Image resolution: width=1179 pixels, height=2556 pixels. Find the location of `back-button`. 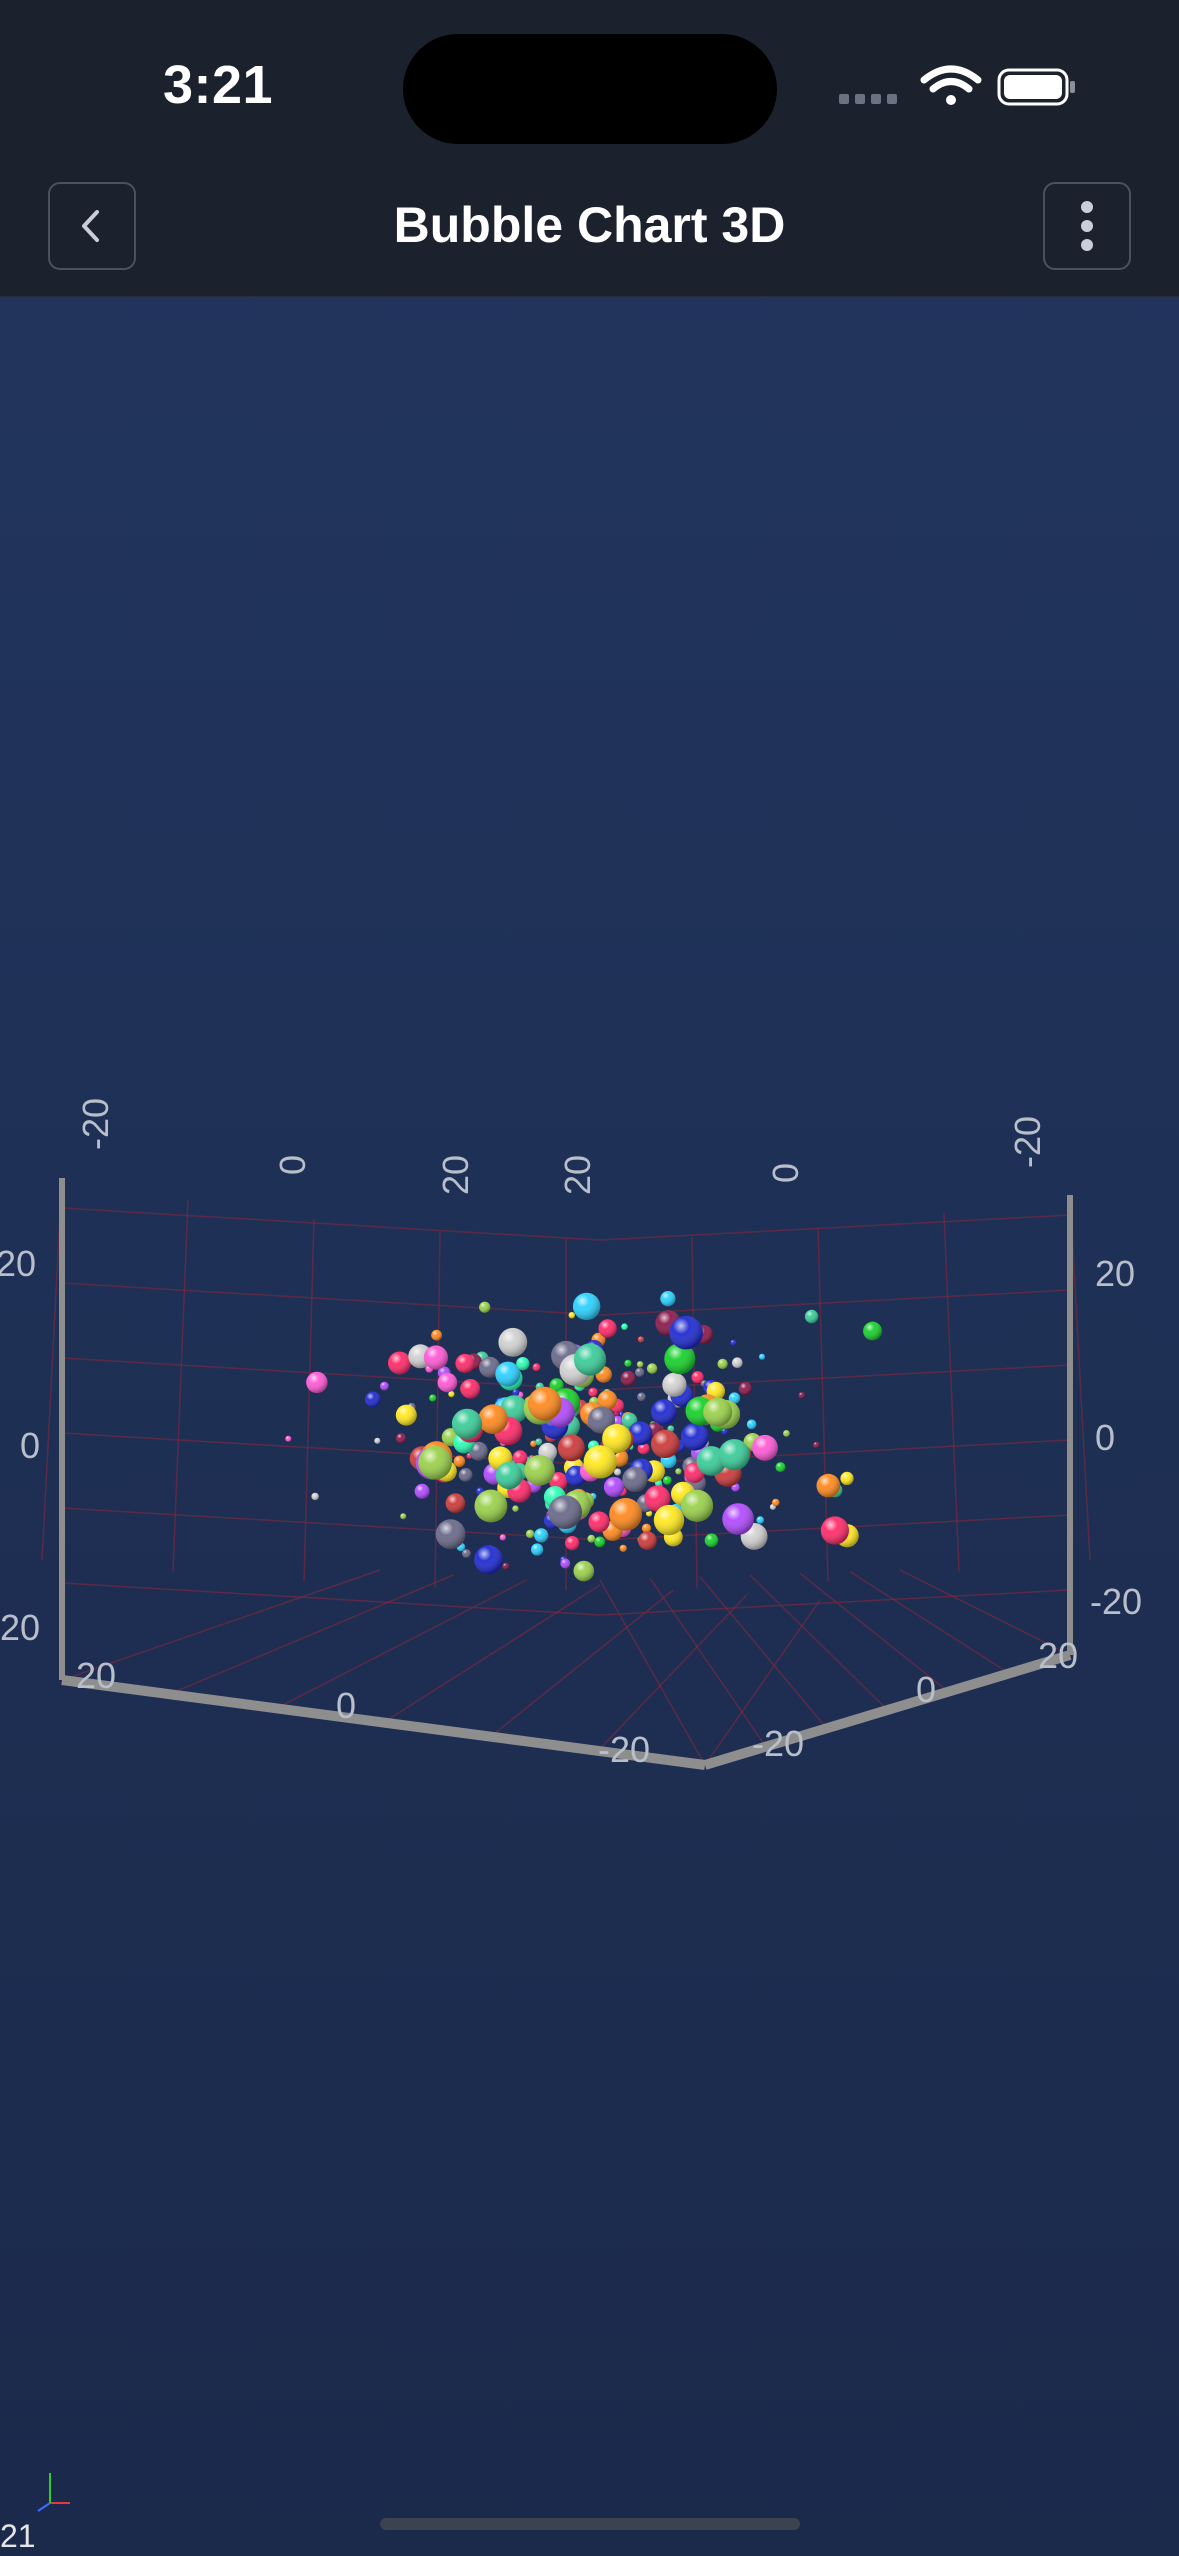

back-button is located at coordinates (92, 226).